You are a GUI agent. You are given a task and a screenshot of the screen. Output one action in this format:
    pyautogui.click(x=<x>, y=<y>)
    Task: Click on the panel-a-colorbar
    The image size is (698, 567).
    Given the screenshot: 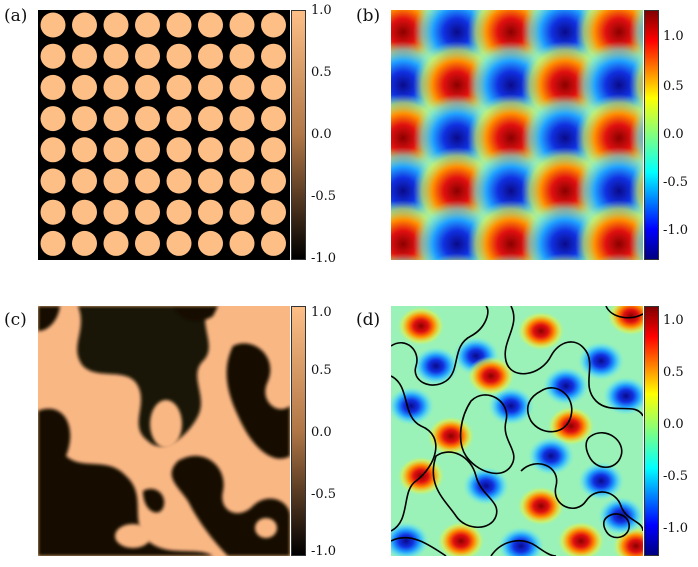 What is the action you would take?
    pyautogui.click(x=298, y=135)
    